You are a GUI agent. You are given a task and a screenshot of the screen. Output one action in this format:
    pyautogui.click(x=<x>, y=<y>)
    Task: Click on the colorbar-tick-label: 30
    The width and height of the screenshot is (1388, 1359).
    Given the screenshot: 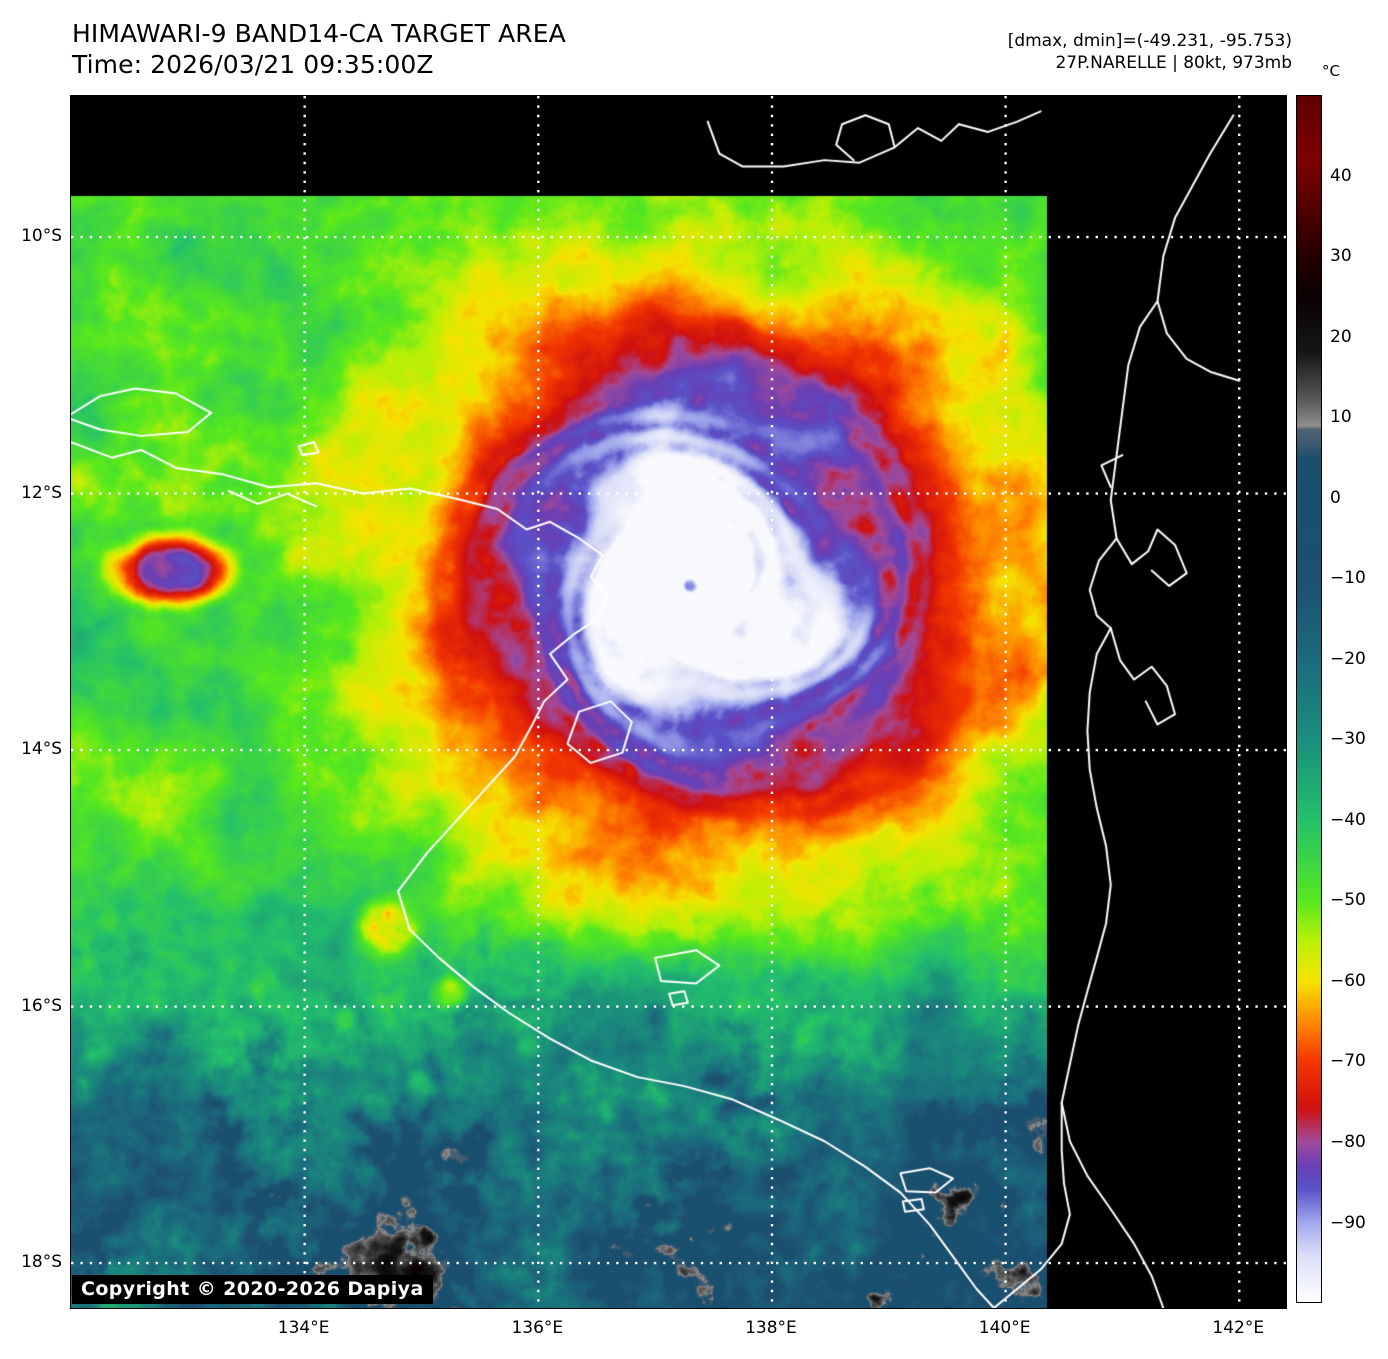 What is the action you would take?
    pyautogui.click(x=1341, y=256)
    